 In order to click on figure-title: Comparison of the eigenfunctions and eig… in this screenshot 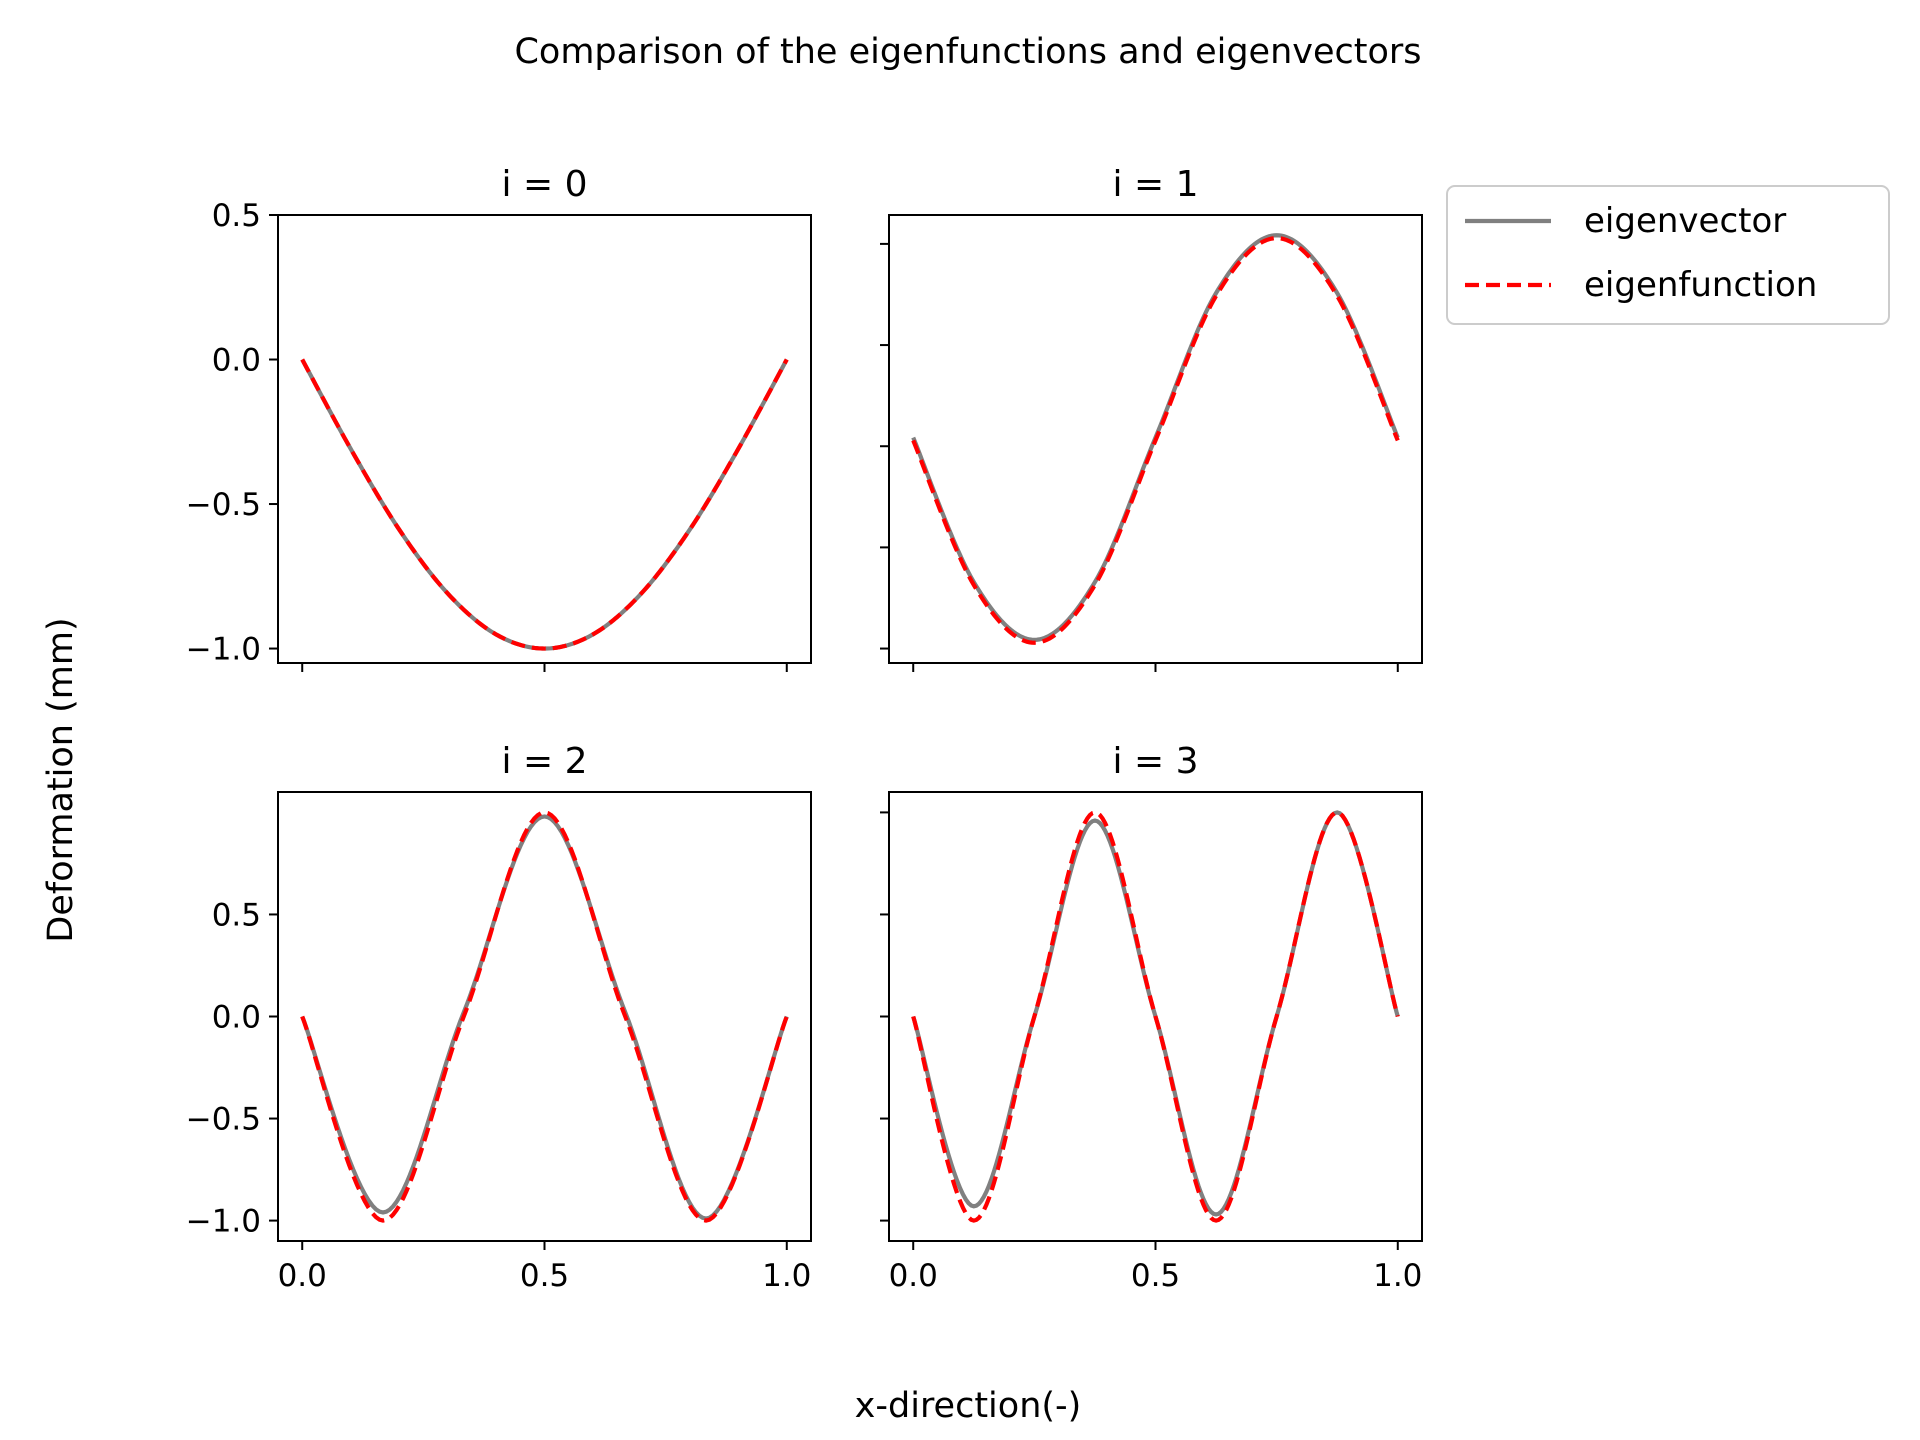, I will do `click(967, 52)`.